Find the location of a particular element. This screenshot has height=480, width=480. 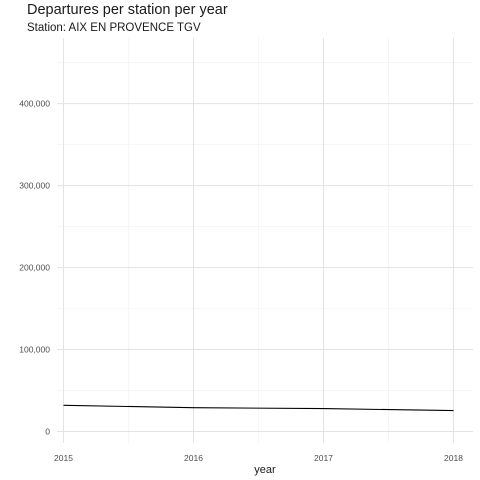

chart-subtitle: Station: AIX EN PROVENCE TGV is located at coordinates (114, 28).